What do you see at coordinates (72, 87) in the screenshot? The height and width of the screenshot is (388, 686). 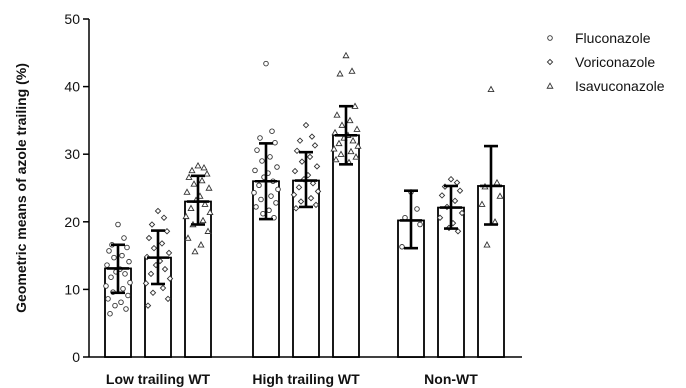 I see `y-tick-label: 40` at bounding box center [72, 87].